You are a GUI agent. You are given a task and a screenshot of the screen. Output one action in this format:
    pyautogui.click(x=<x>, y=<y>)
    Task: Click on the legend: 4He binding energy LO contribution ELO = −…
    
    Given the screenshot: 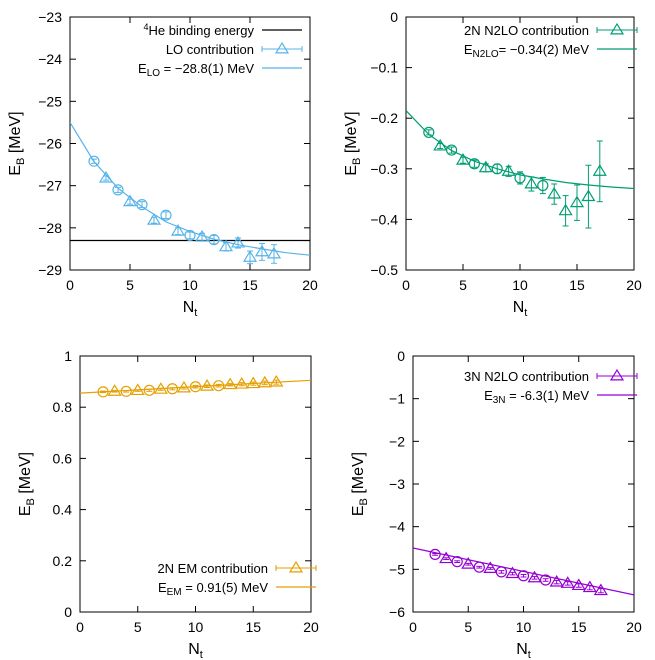 What is the action you would take?
    pyautogui.click(x=220, y=50)
    